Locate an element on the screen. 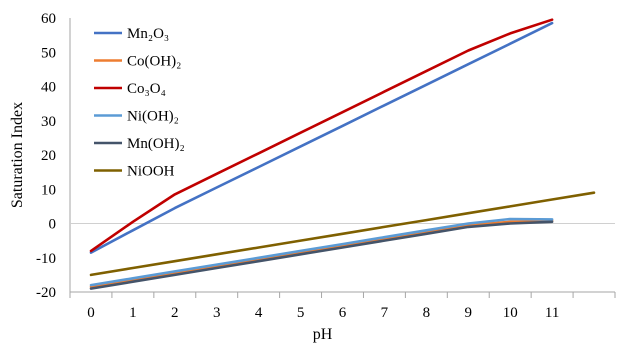 Image resolution: width=627 pixels, height=344 pixels. legend: Mn₂O₃ Co(OH)₂ Co₃O₄ Ni(OH)₂ Mn(OH)₂ NiOOH is located at coordinates (139, 103).